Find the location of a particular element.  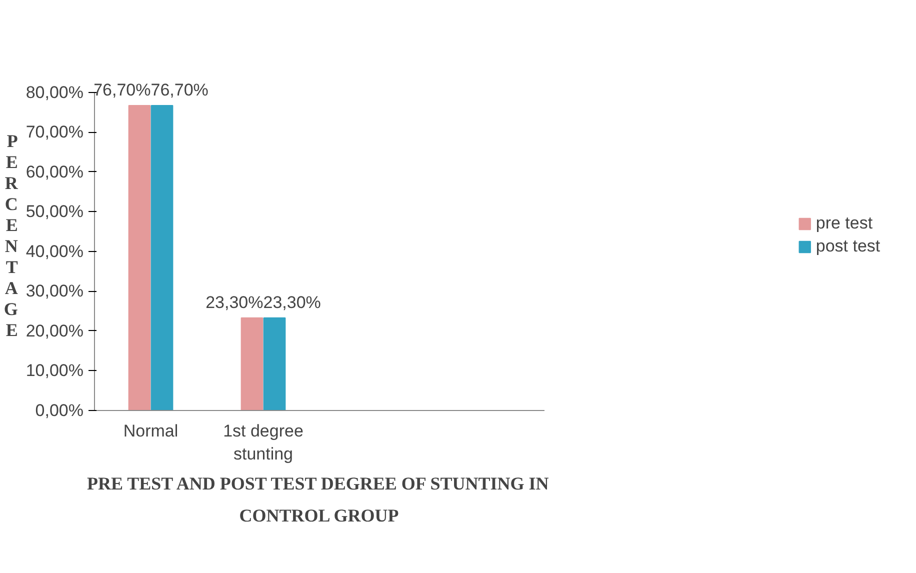

y-tick-label: 60,00% is located at coordinates (55, 172).